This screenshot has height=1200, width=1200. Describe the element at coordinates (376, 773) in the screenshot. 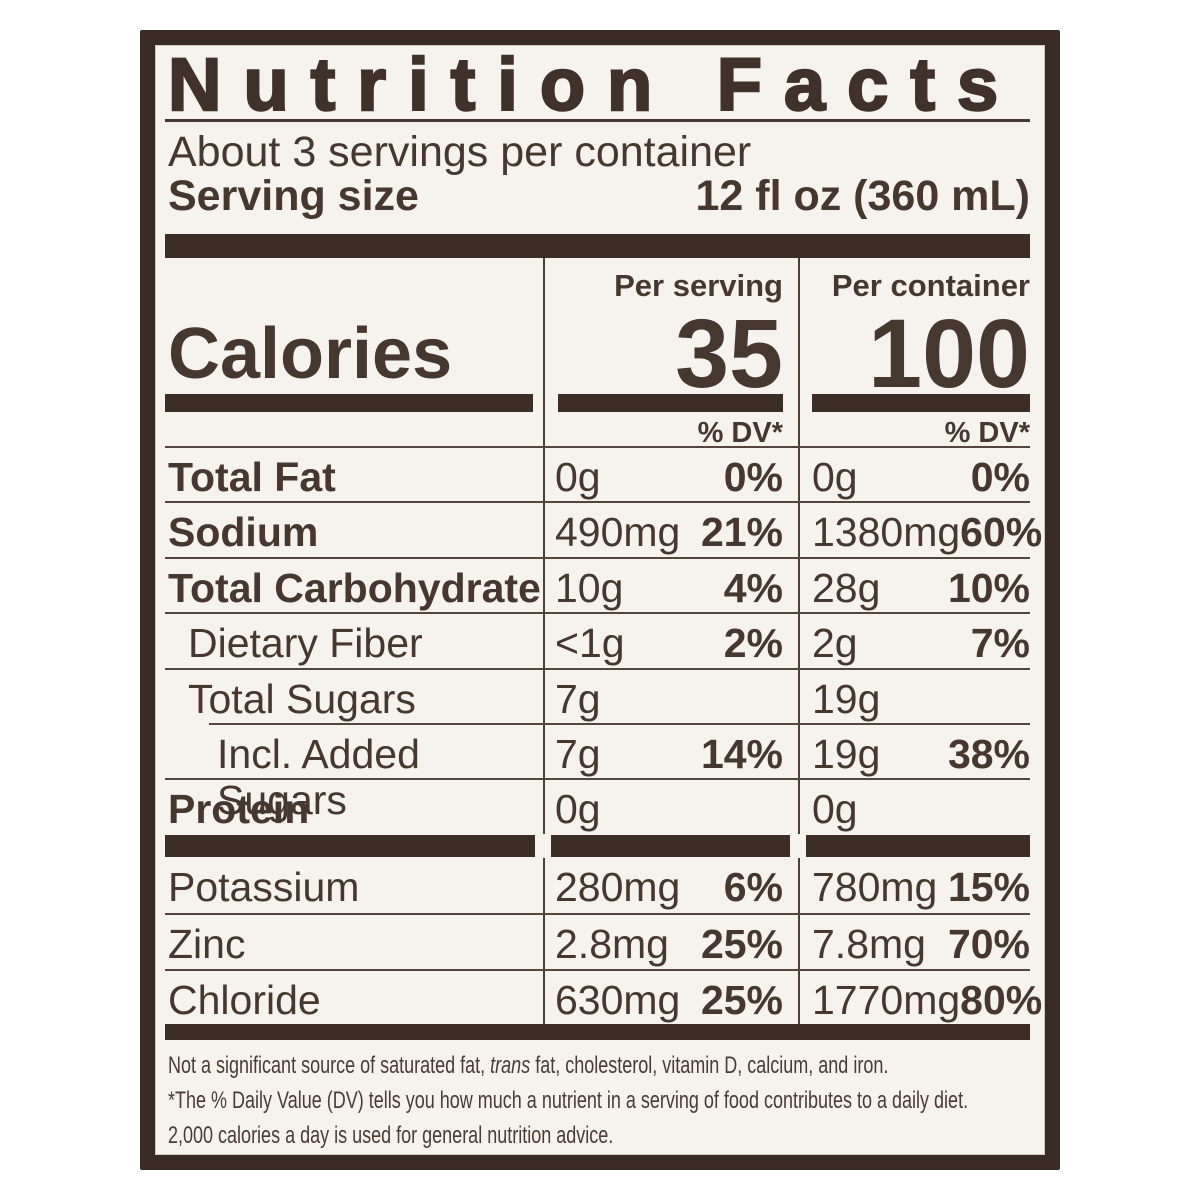

I see `nutrient-name: Incl. Added Sugars` at that location.